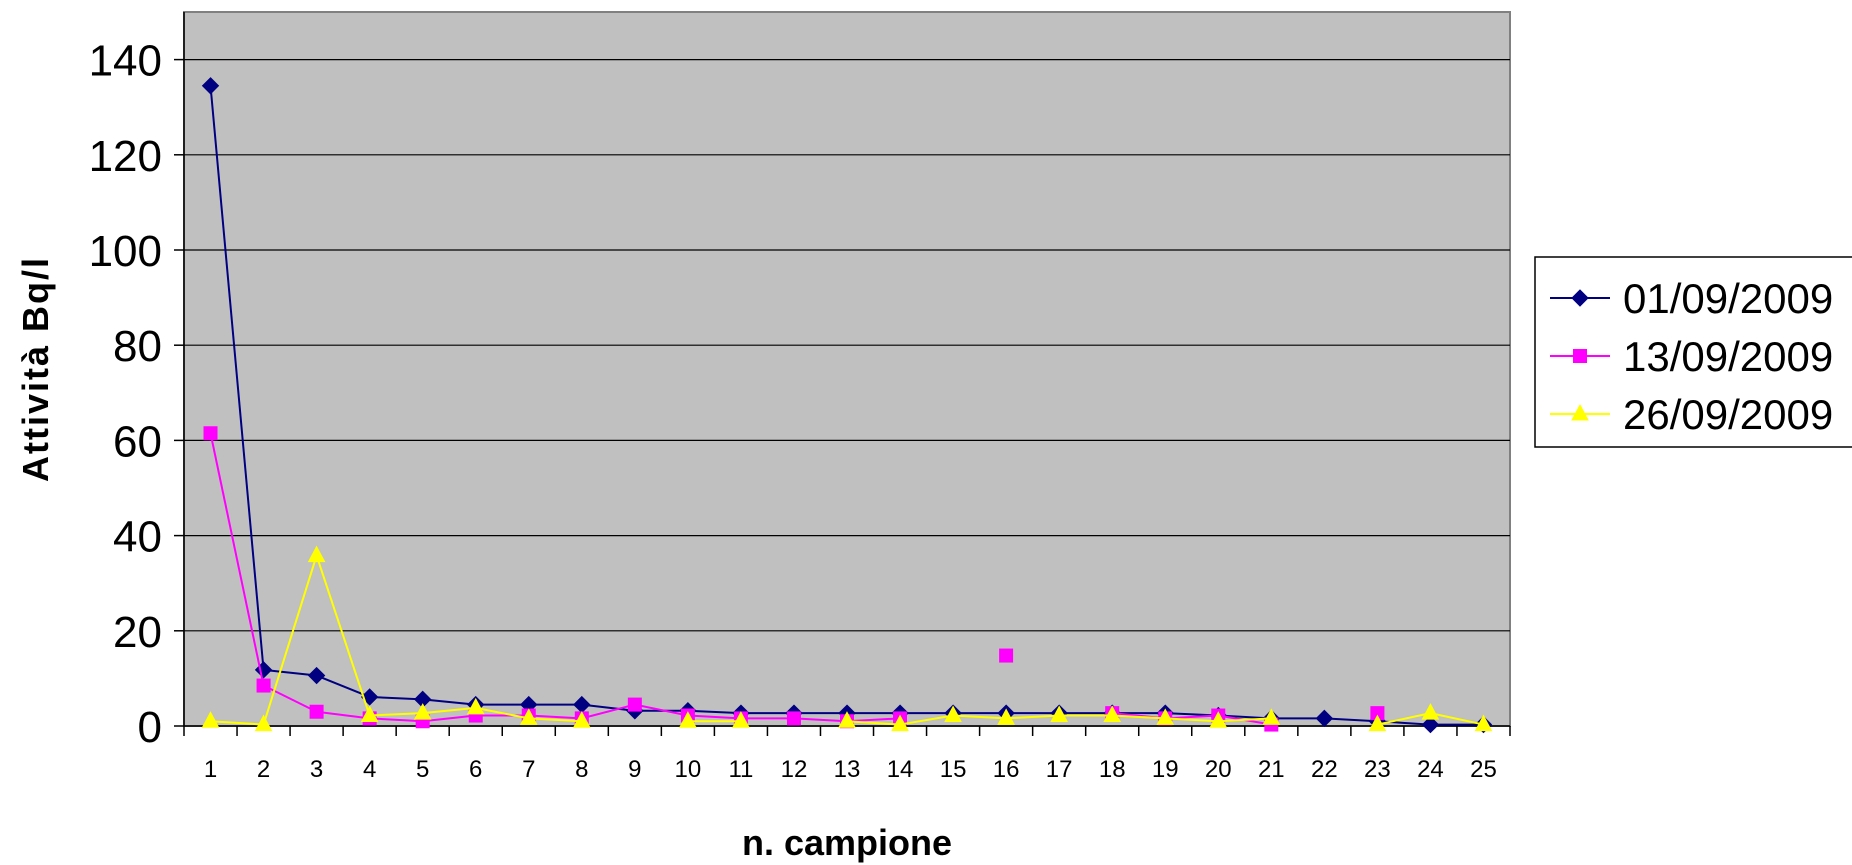 Image resolution: width=1852 pixels, height=865 pixels. I want to click on legend-label: 26/09/2009, so click(1728, 414).